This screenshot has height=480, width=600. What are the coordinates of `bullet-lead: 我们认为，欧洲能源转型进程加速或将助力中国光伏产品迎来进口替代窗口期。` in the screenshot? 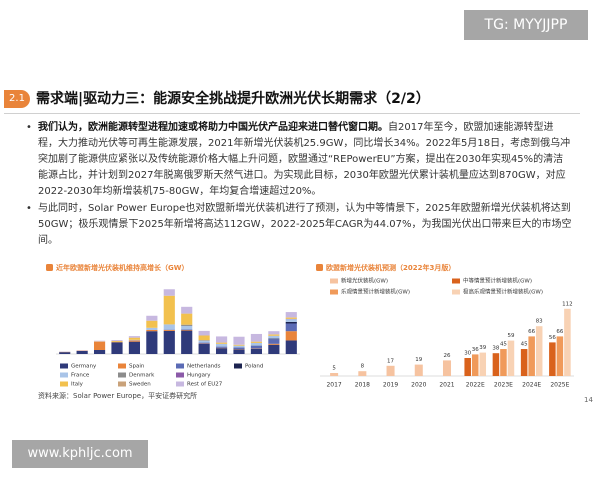 It's located at (213, 127).